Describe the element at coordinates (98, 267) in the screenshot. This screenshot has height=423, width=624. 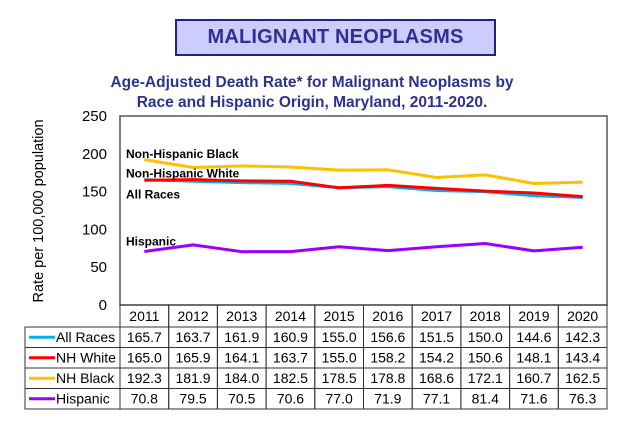
I see `y-tick-label: 50` at that location.